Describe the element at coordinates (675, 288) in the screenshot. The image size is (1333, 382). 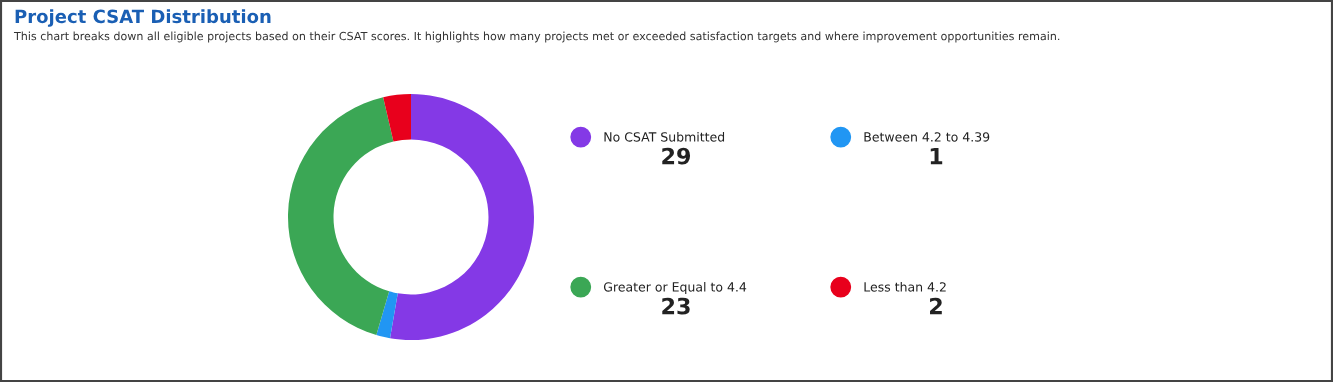
I see `legend-label: Greater or Equal to 4.4` at that location.